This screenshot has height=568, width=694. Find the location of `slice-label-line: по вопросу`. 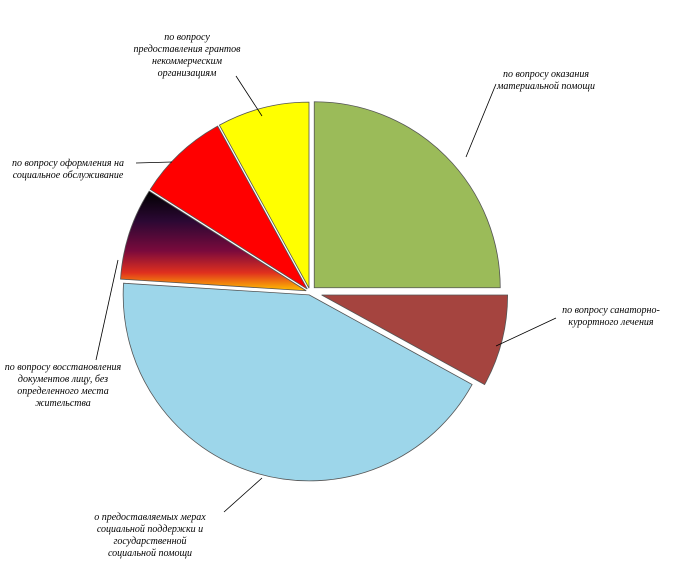

slice-label-line: по вопросу is located at coordinates (187, 37).